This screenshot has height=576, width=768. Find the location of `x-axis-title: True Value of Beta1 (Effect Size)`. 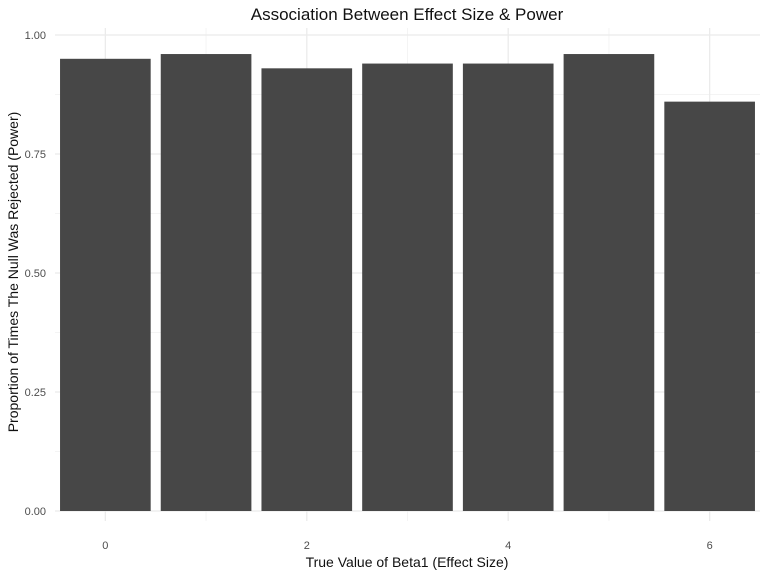

x-axis-title: True Value of Beta1 (Effect Size) is located at coordinates (407, 562).